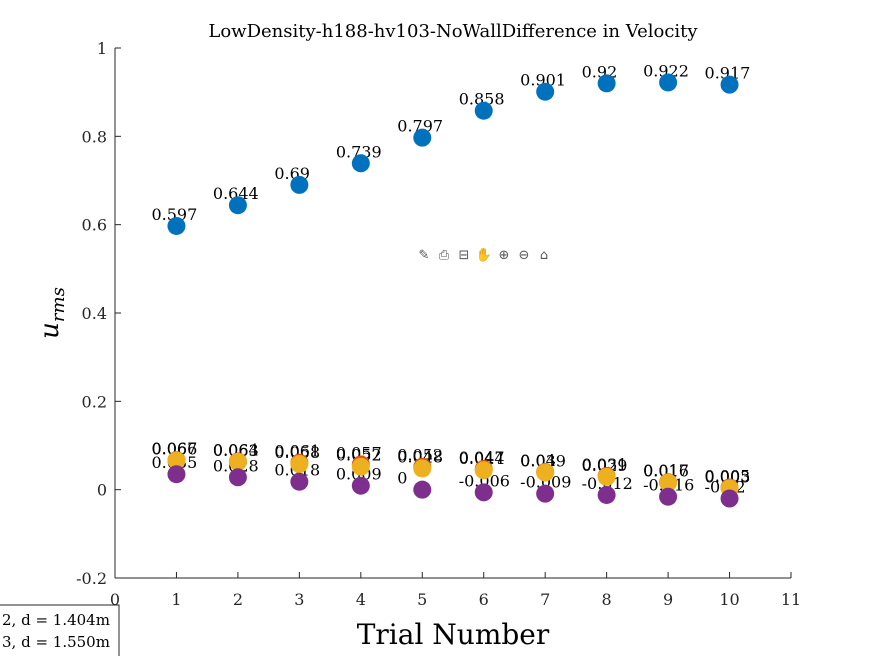 The image size is (875, 656). I want to click on data-label: 0.061, so click(297, 451).